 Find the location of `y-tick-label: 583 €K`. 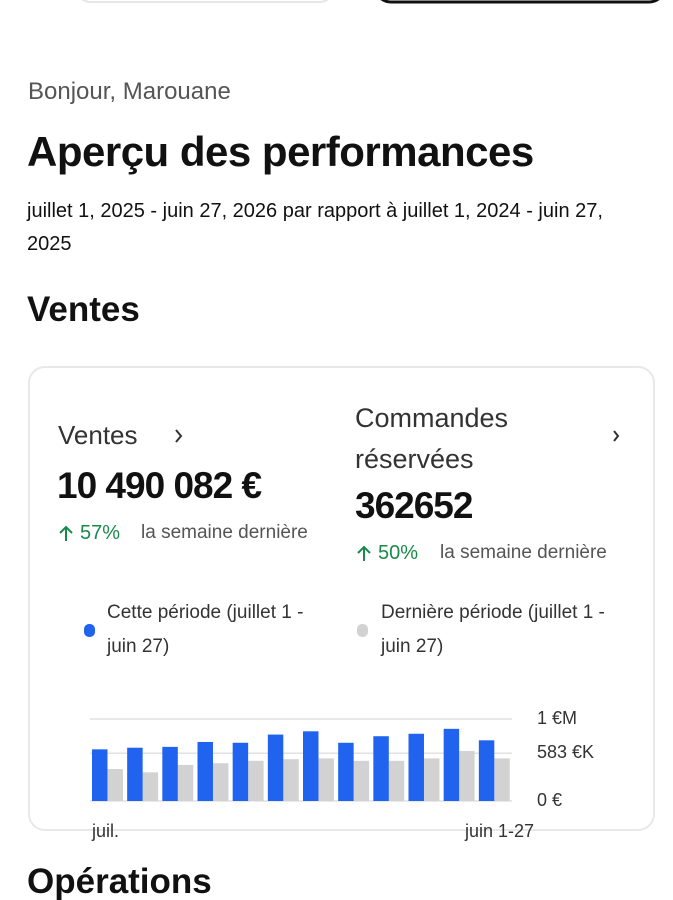

y-tick-label: 583 €K is located at coordinates (565, 752).